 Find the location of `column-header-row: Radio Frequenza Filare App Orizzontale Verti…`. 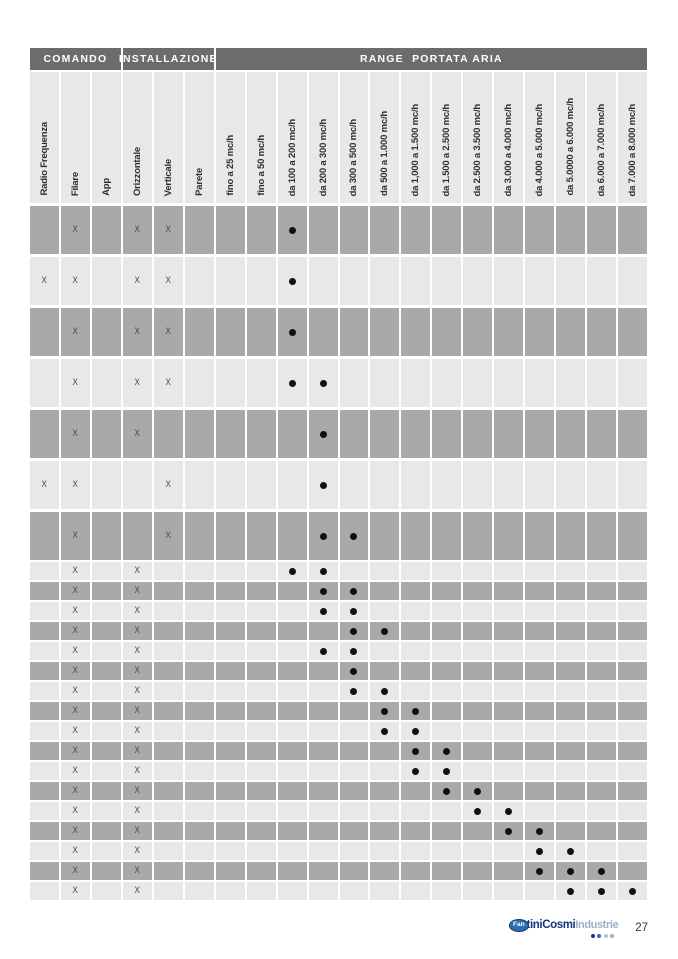

column-header-row: Radio Frequenza Filare App Orizzontale Verti… is located at coordinates (338, 137).